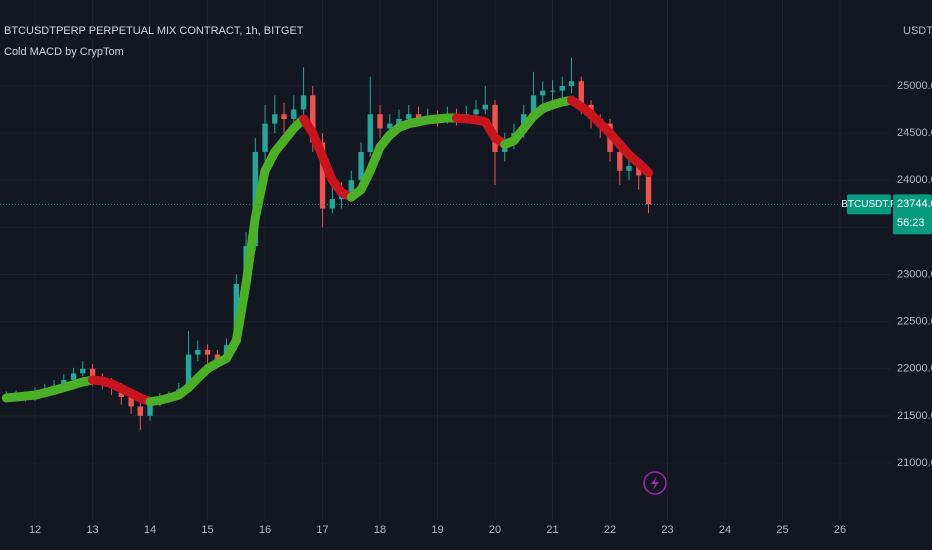 This screenshot has height=550, width=932. I want to click on indicator-name: Cold MACD by CrypTom, so click(64, 52).